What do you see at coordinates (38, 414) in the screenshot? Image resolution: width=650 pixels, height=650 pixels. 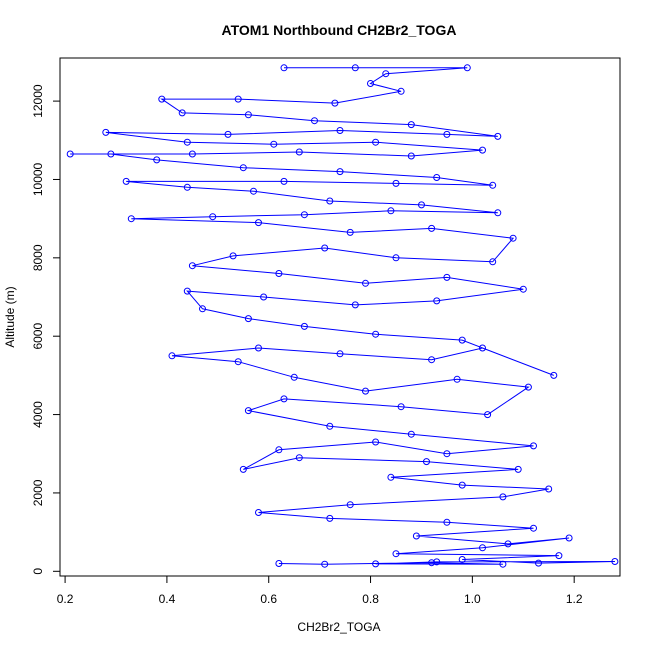 I see `y-tick-label: 4000` at bounding box center [38, 414].